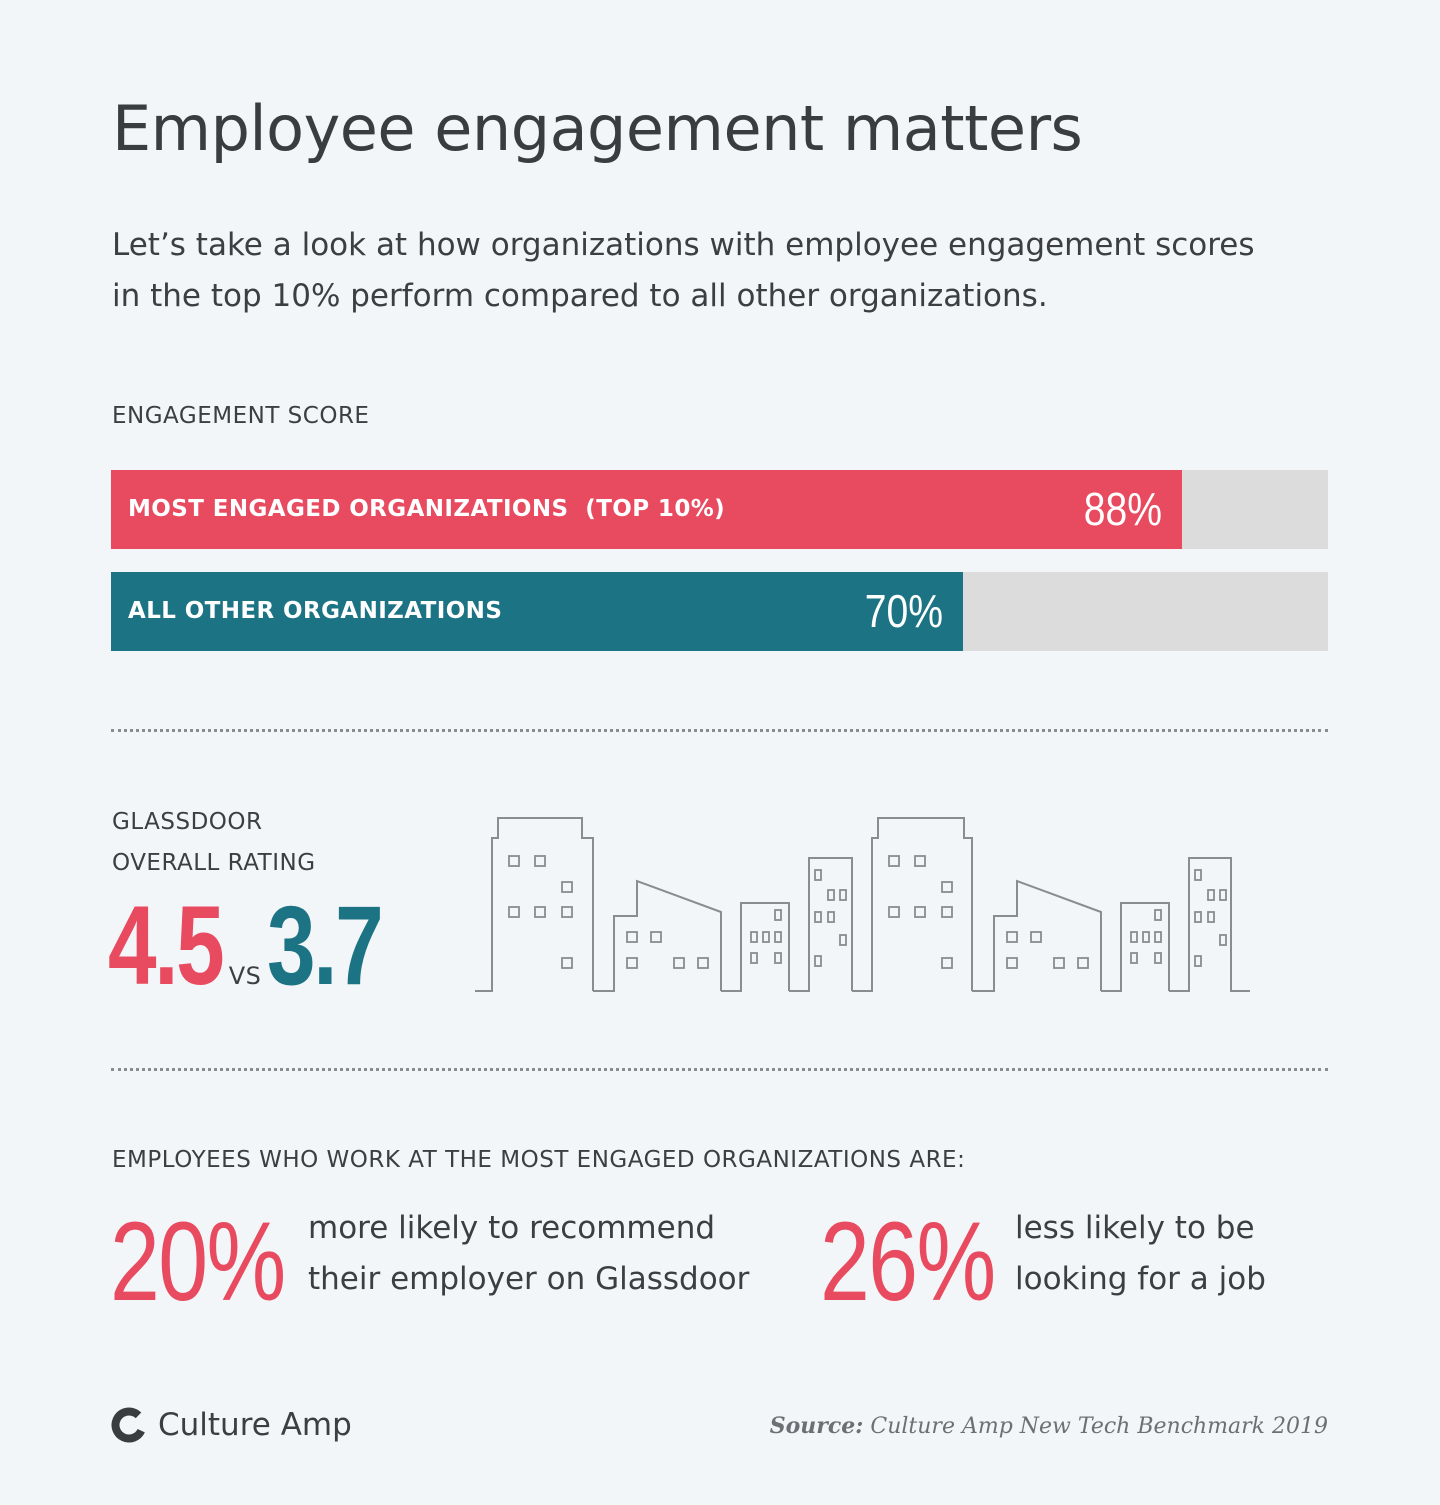 This screenshot has height=1505, width=1440. Describe the element at coordinates (315, 611) in the screenshot. I see `bar-category-label: ALL OTHER ORGANIZATIONS` at that location.